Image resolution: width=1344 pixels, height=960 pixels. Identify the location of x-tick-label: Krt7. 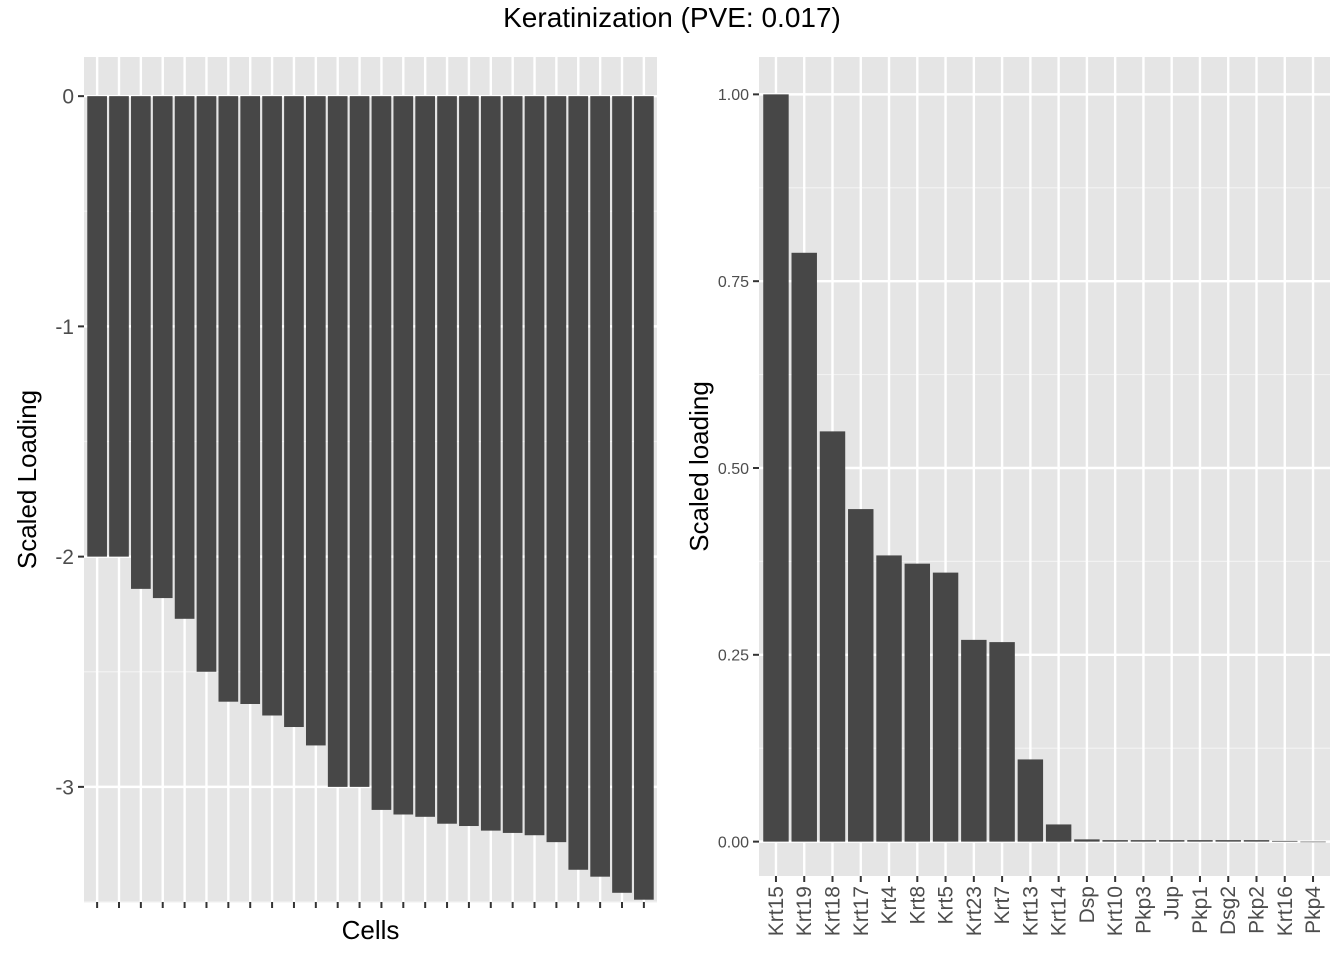
(1002, 905).